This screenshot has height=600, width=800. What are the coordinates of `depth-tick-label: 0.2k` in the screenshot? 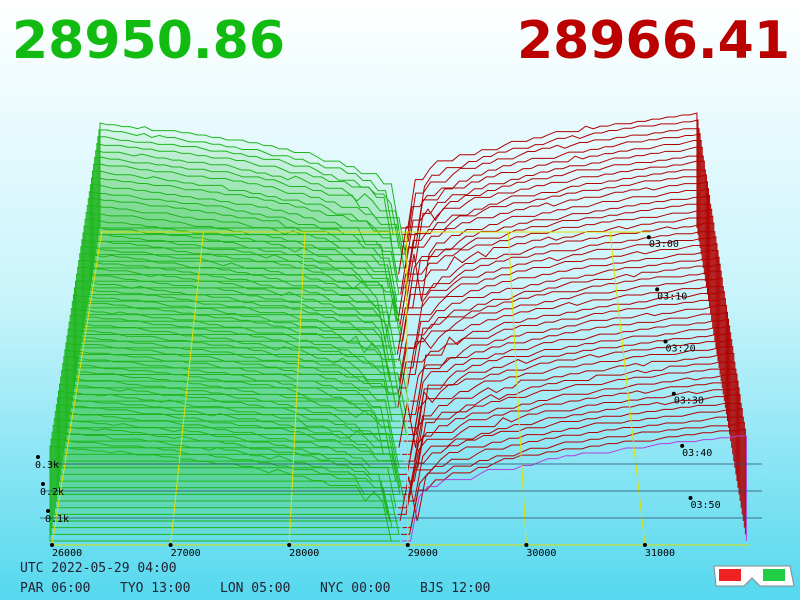 It's located at (52, 492).